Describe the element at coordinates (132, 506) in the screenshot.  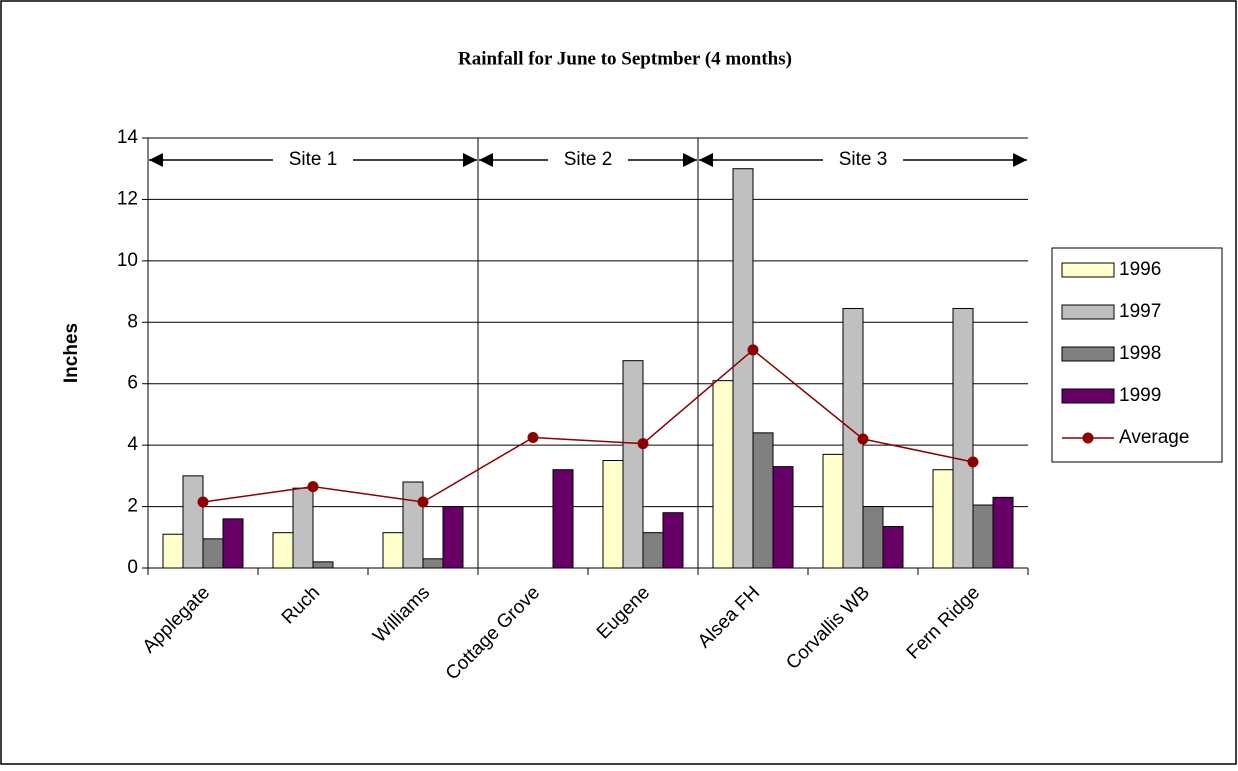
I see `y-tick-label: 2` at that location.